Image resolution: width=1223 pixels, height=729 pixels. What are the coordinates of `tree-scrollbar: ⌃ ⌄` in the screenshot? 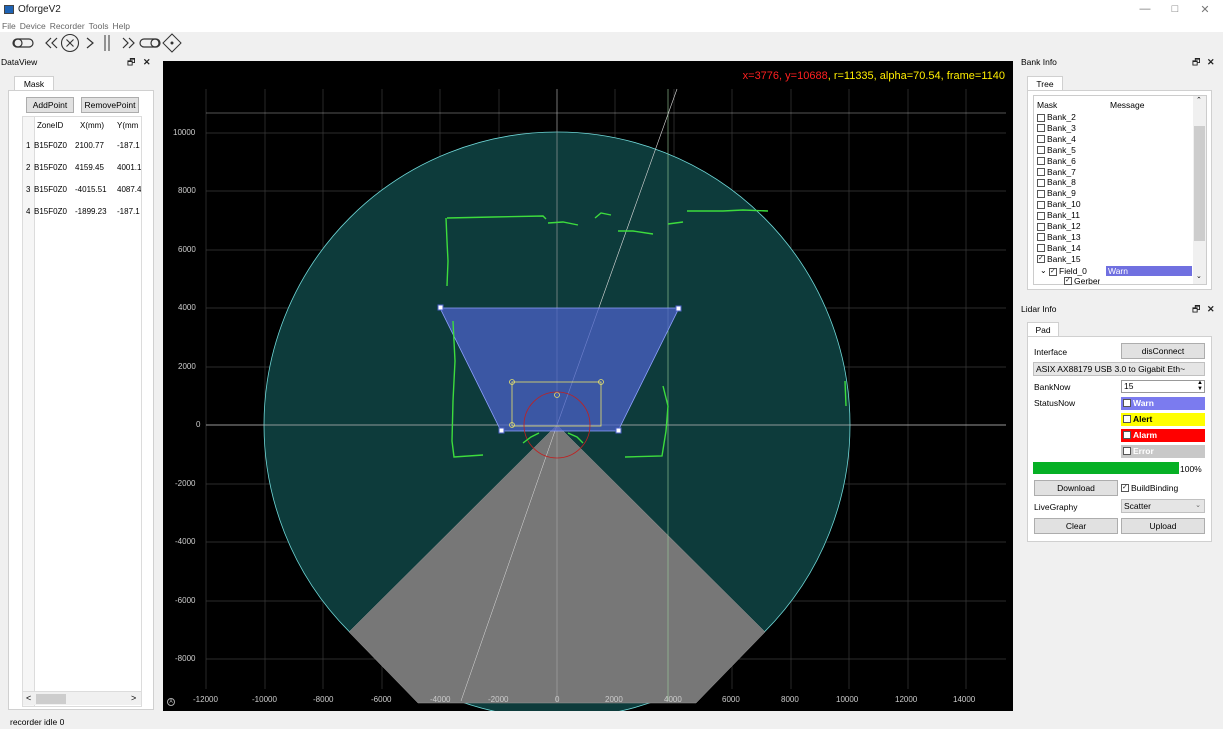 It's located at (1199, 190).